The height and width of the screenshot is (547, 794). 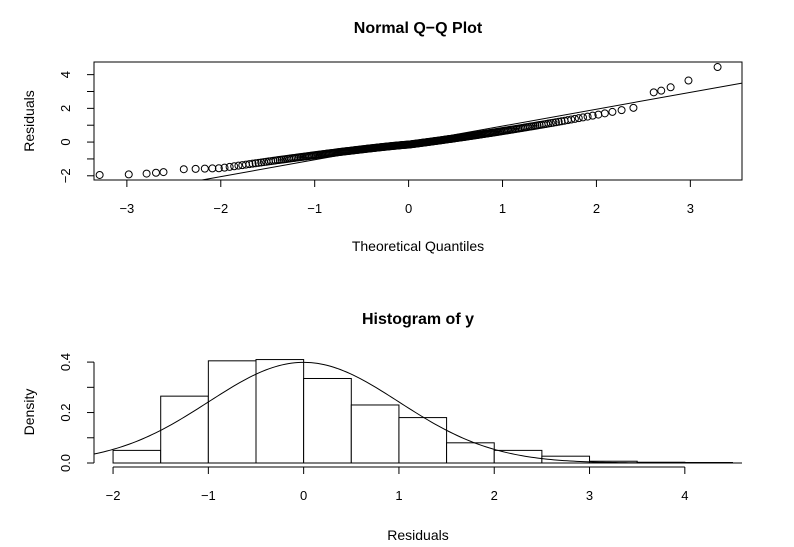 What do you see at coordinates (314, 208) in the screenshot?
I see `qq-x-tick-label: −1` at bounding box center [314, 208].